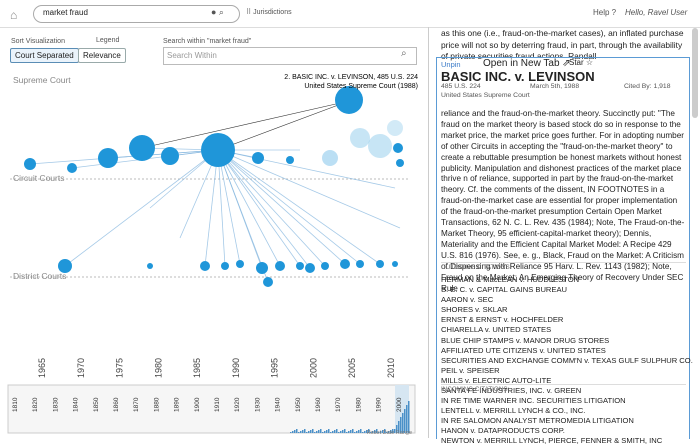  What do you see at coordinates (470, 370) in the screenshot?
I see `citation-item: PEIL v. SPEISER` at bounding box center [470, 370].